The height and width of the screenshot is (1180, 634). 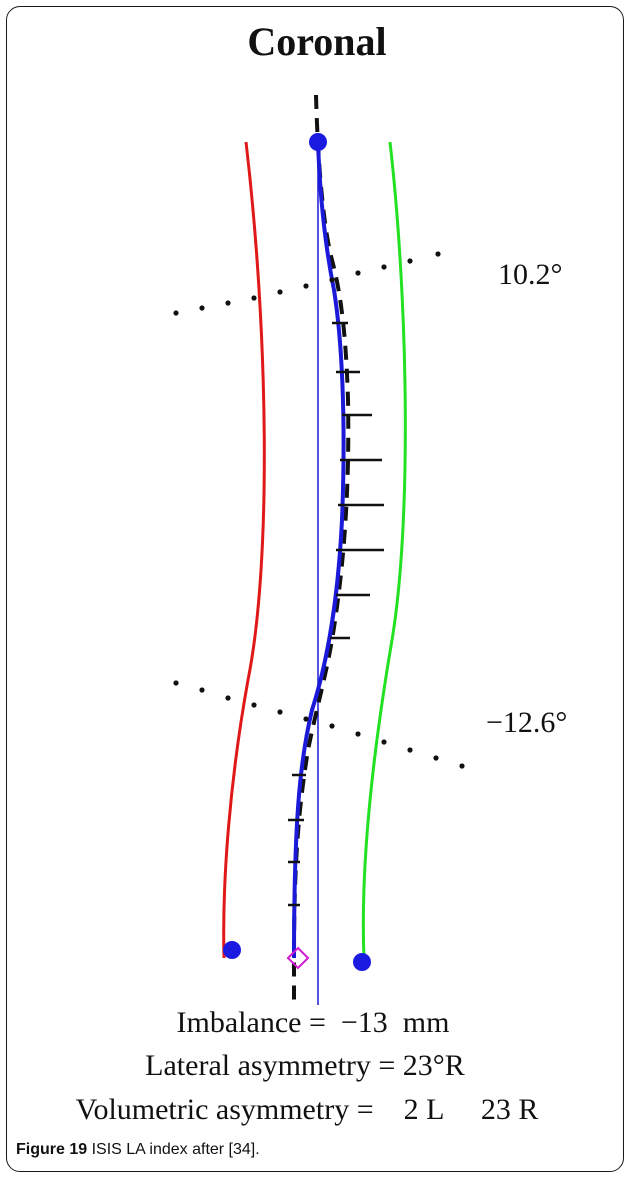 I want to click on left-trunk-curve, so click(x=244, y=550).